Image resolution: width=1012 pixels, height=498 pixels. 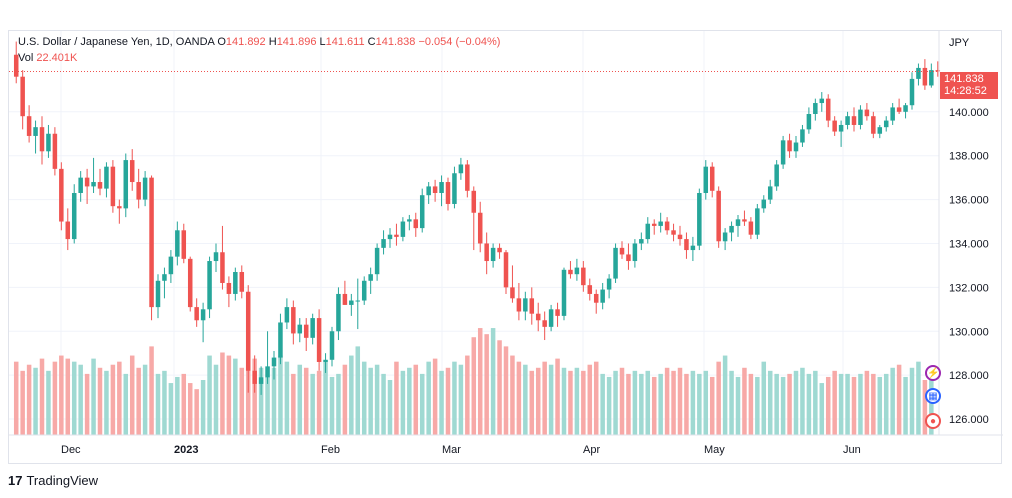 I want to click on price-tick-label: 132.000, so click(x=969, y=288).